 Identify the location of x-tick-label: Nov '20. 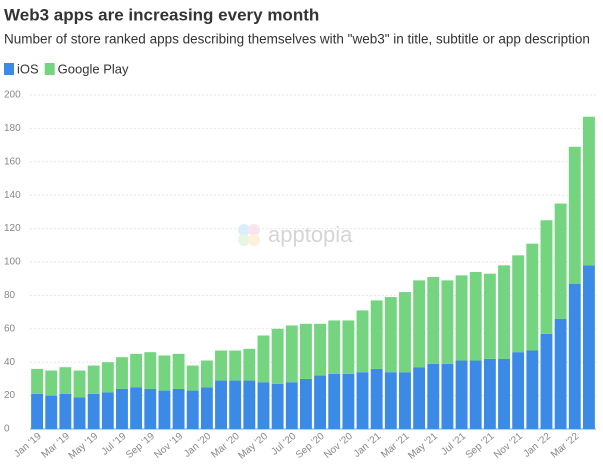
(338, 446).